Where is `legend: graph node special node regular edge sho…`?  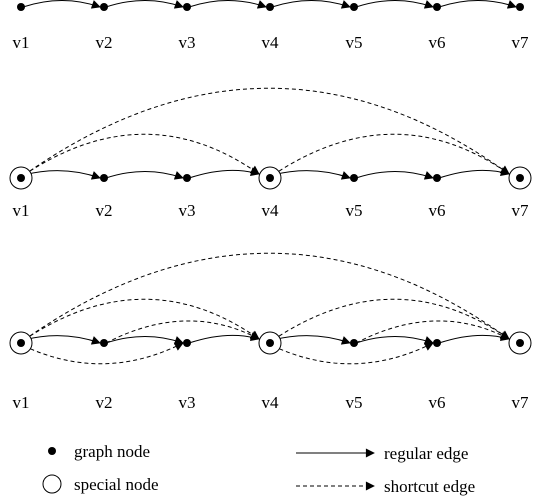
legend: graph node special node regular edge sho… is located at coordinates (258, 469).